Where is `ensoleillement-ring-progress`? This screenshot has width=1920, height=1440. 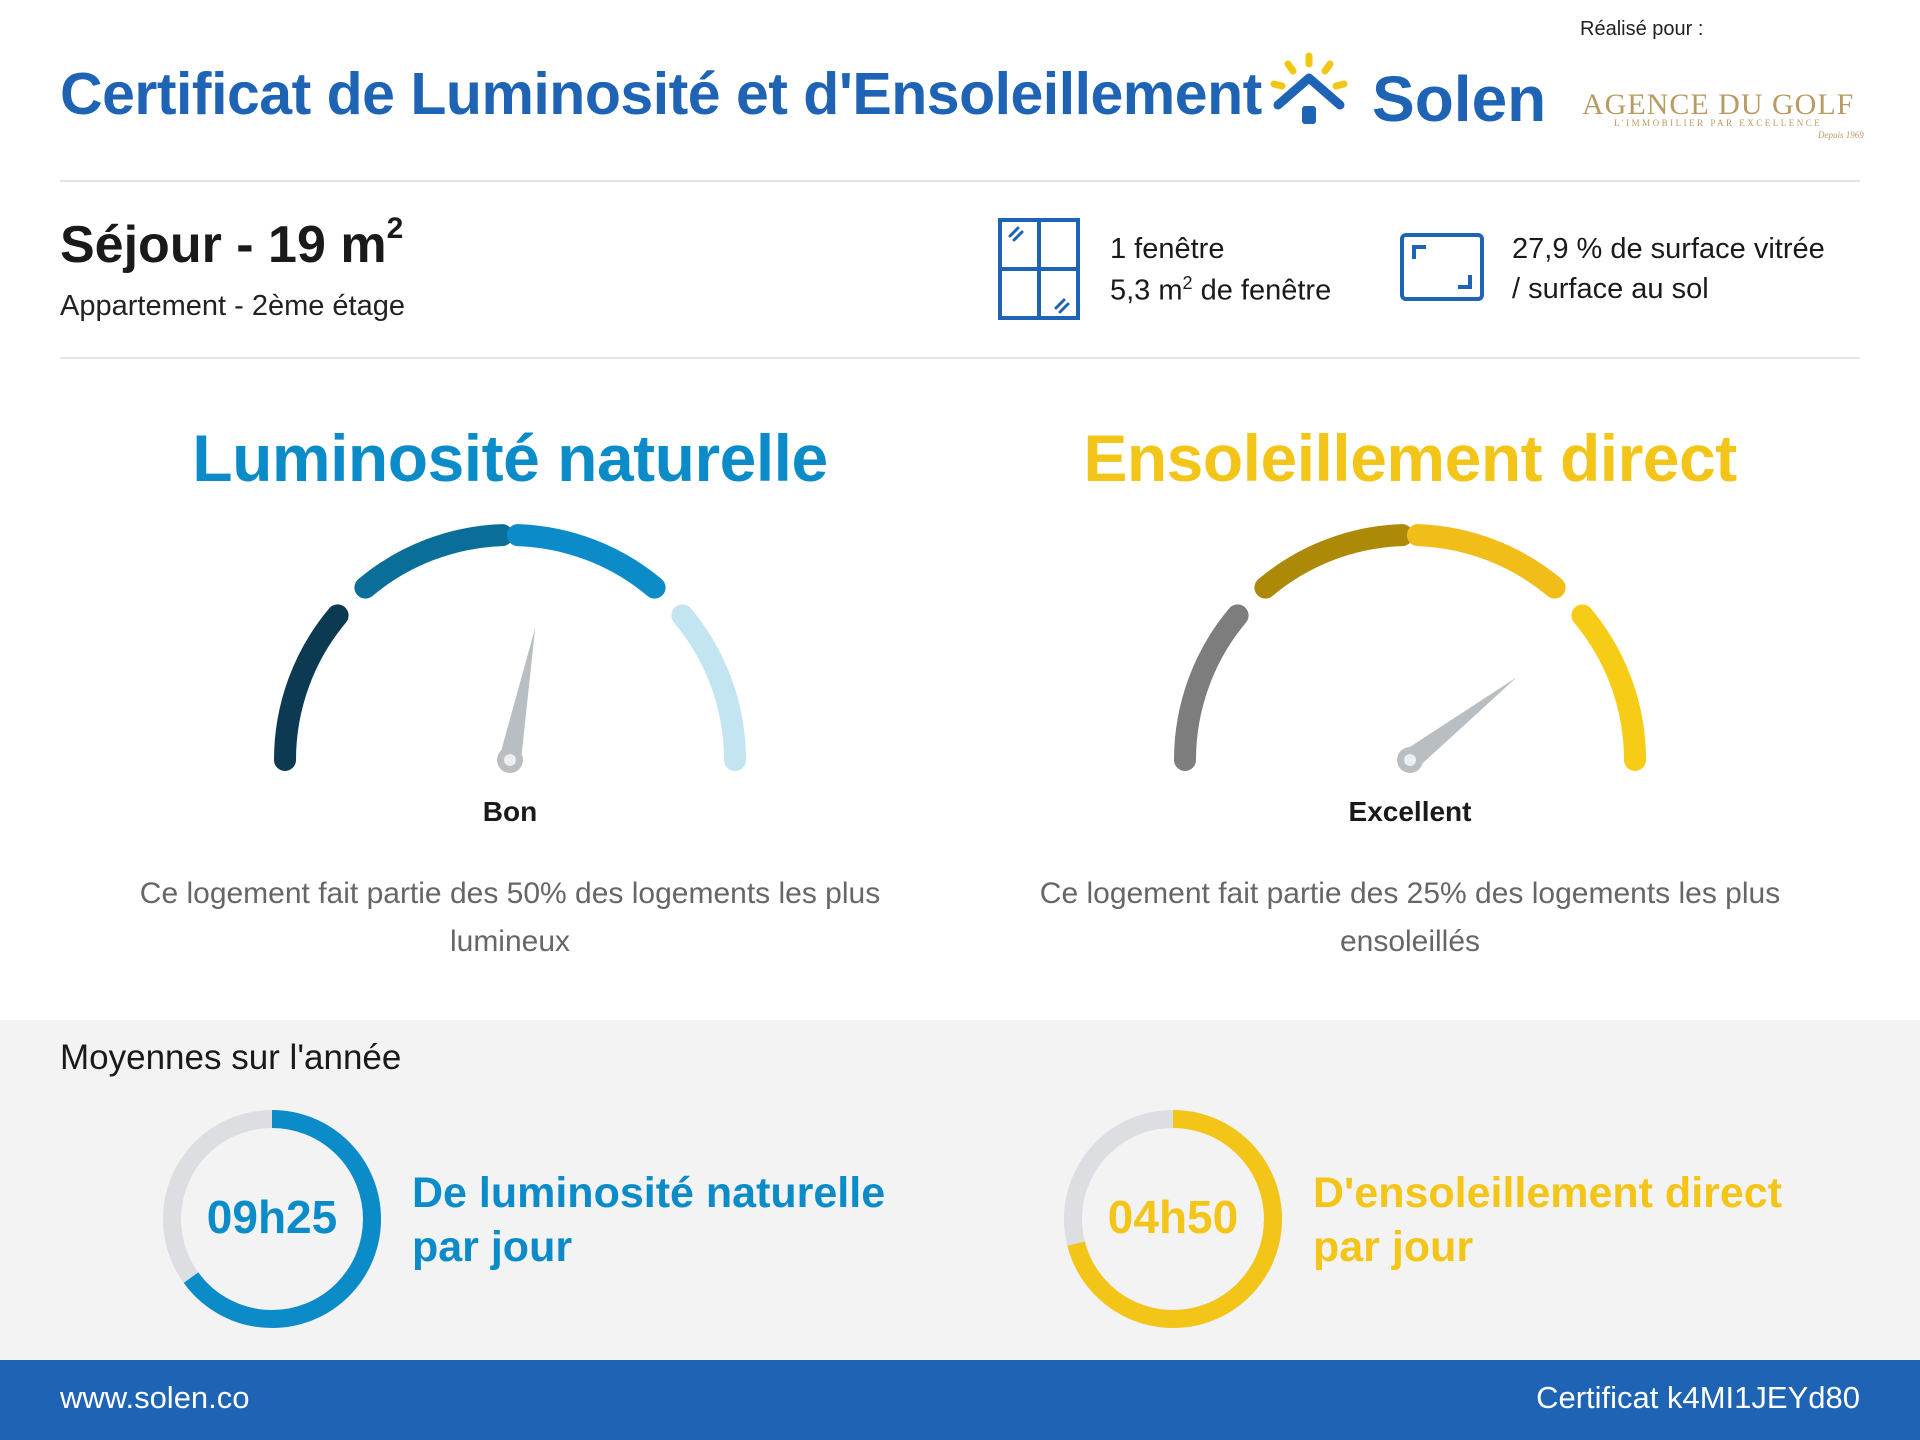
ensoleillement-ring-progress is located at coordinates (1173, 1219).